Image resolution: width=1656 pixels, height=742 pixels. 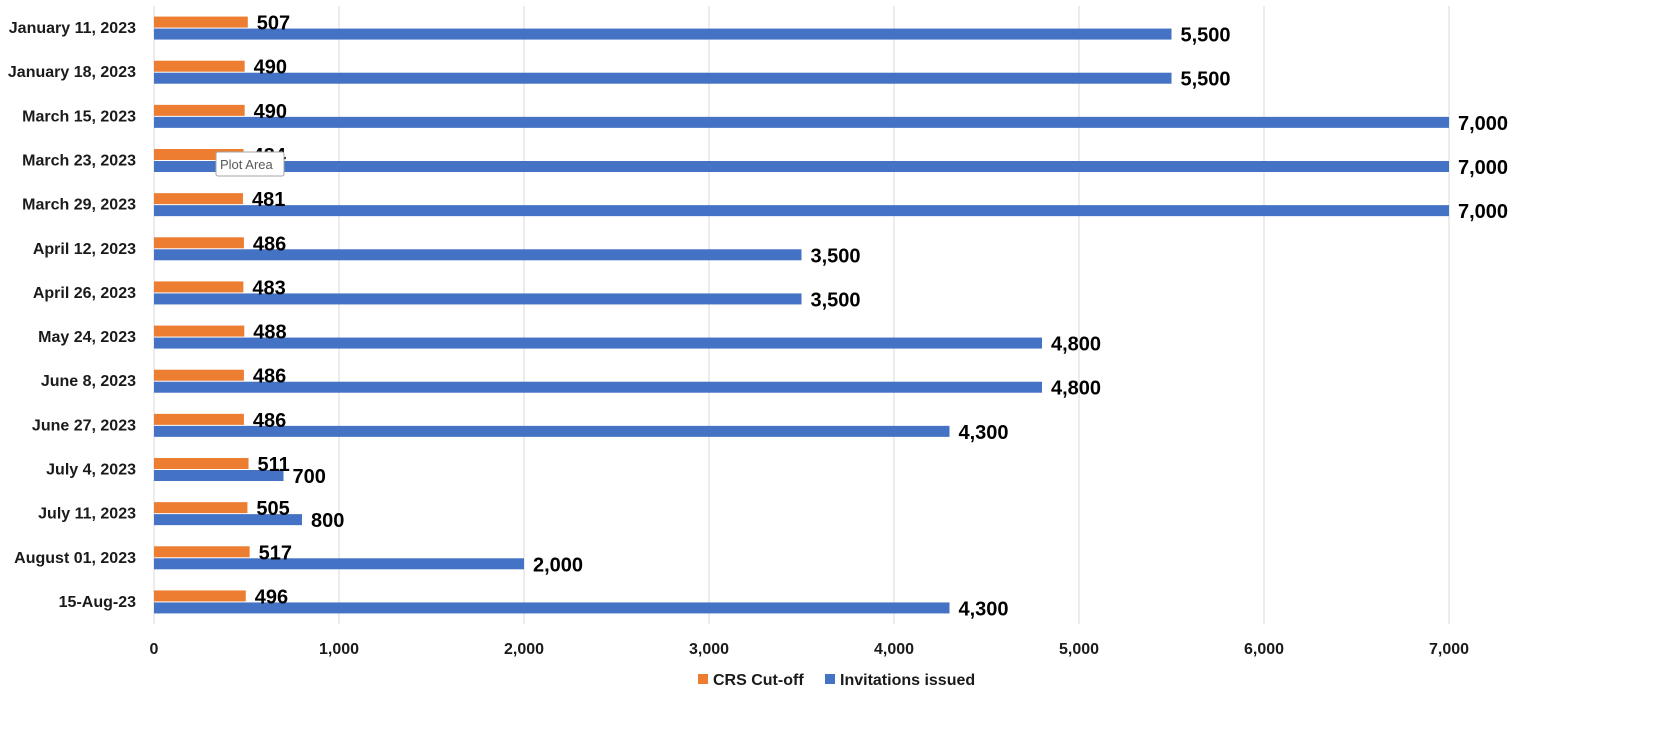 I want to click on tooltip-box, so click(x=250, y=164).